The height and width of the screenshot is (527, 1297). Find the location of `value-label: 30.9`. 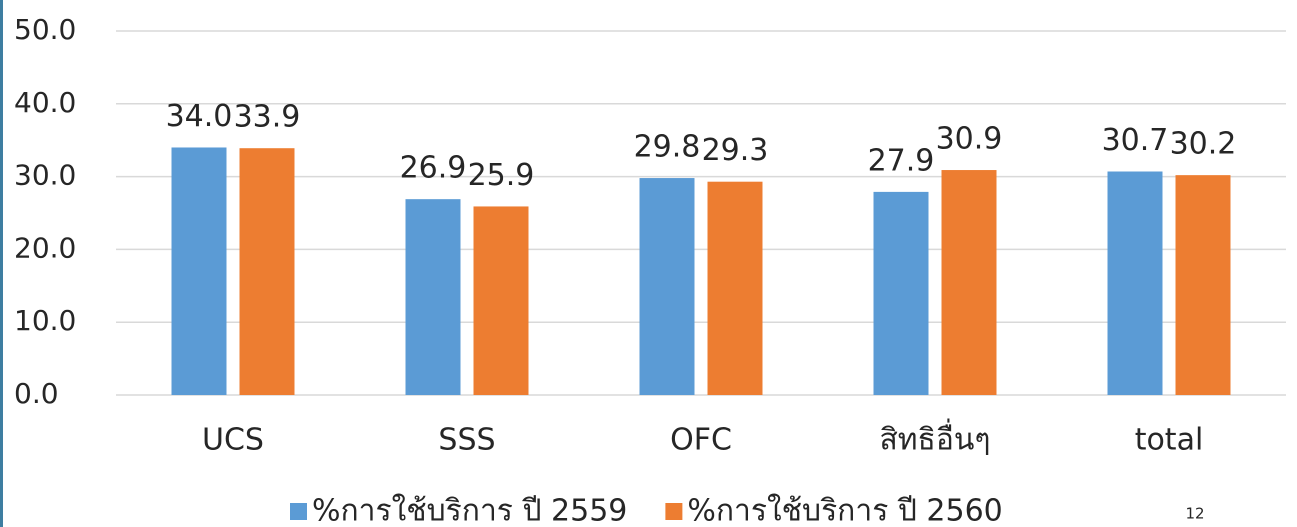

value-label: 30.9 is located at coordinates (969, 139).